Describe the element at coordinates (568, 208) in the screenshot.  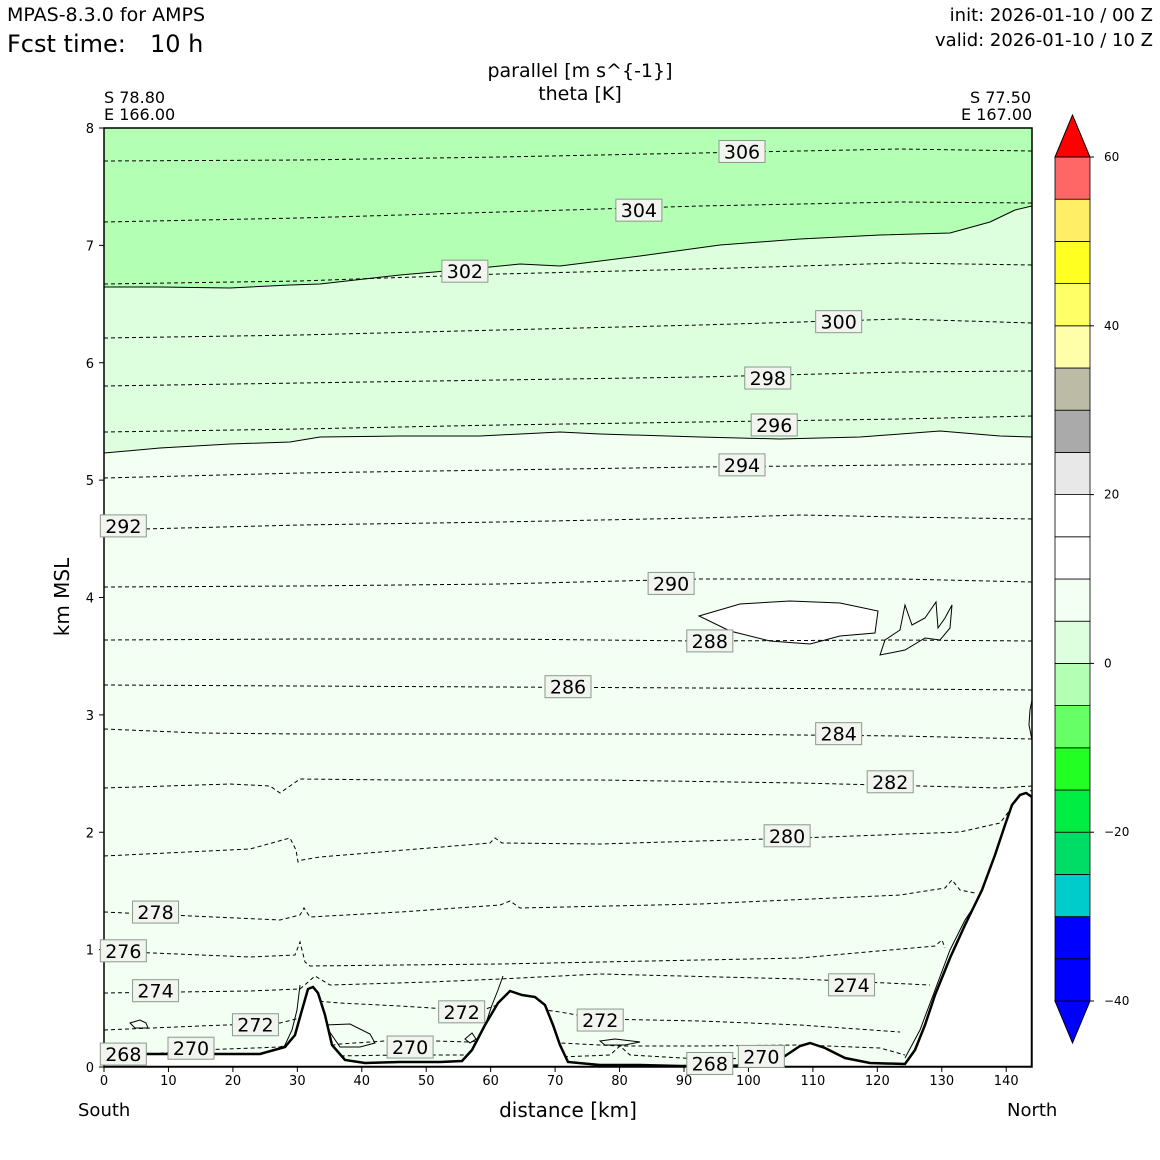
I see `shading-top` at that location.